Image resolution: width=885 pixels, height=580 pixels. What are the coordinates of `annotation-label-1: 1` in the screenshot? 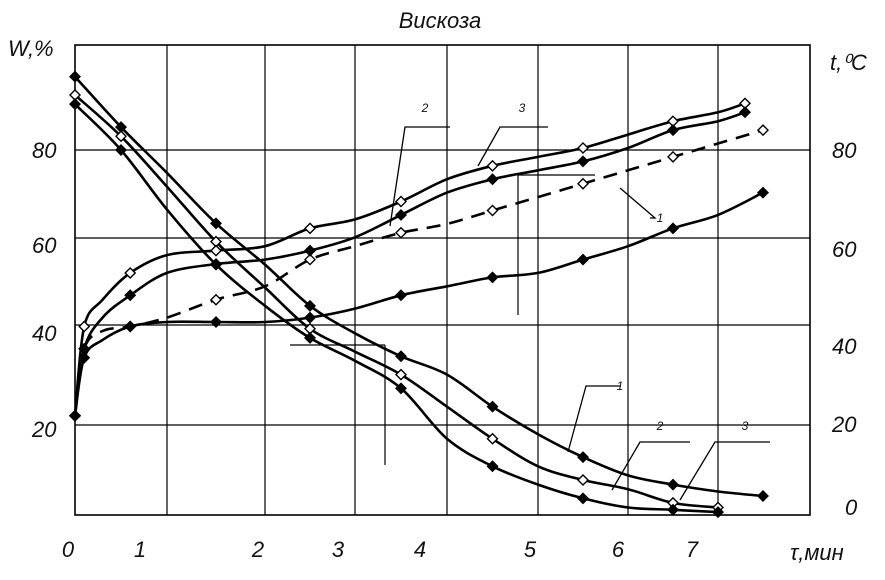 It's located at (620, 386).